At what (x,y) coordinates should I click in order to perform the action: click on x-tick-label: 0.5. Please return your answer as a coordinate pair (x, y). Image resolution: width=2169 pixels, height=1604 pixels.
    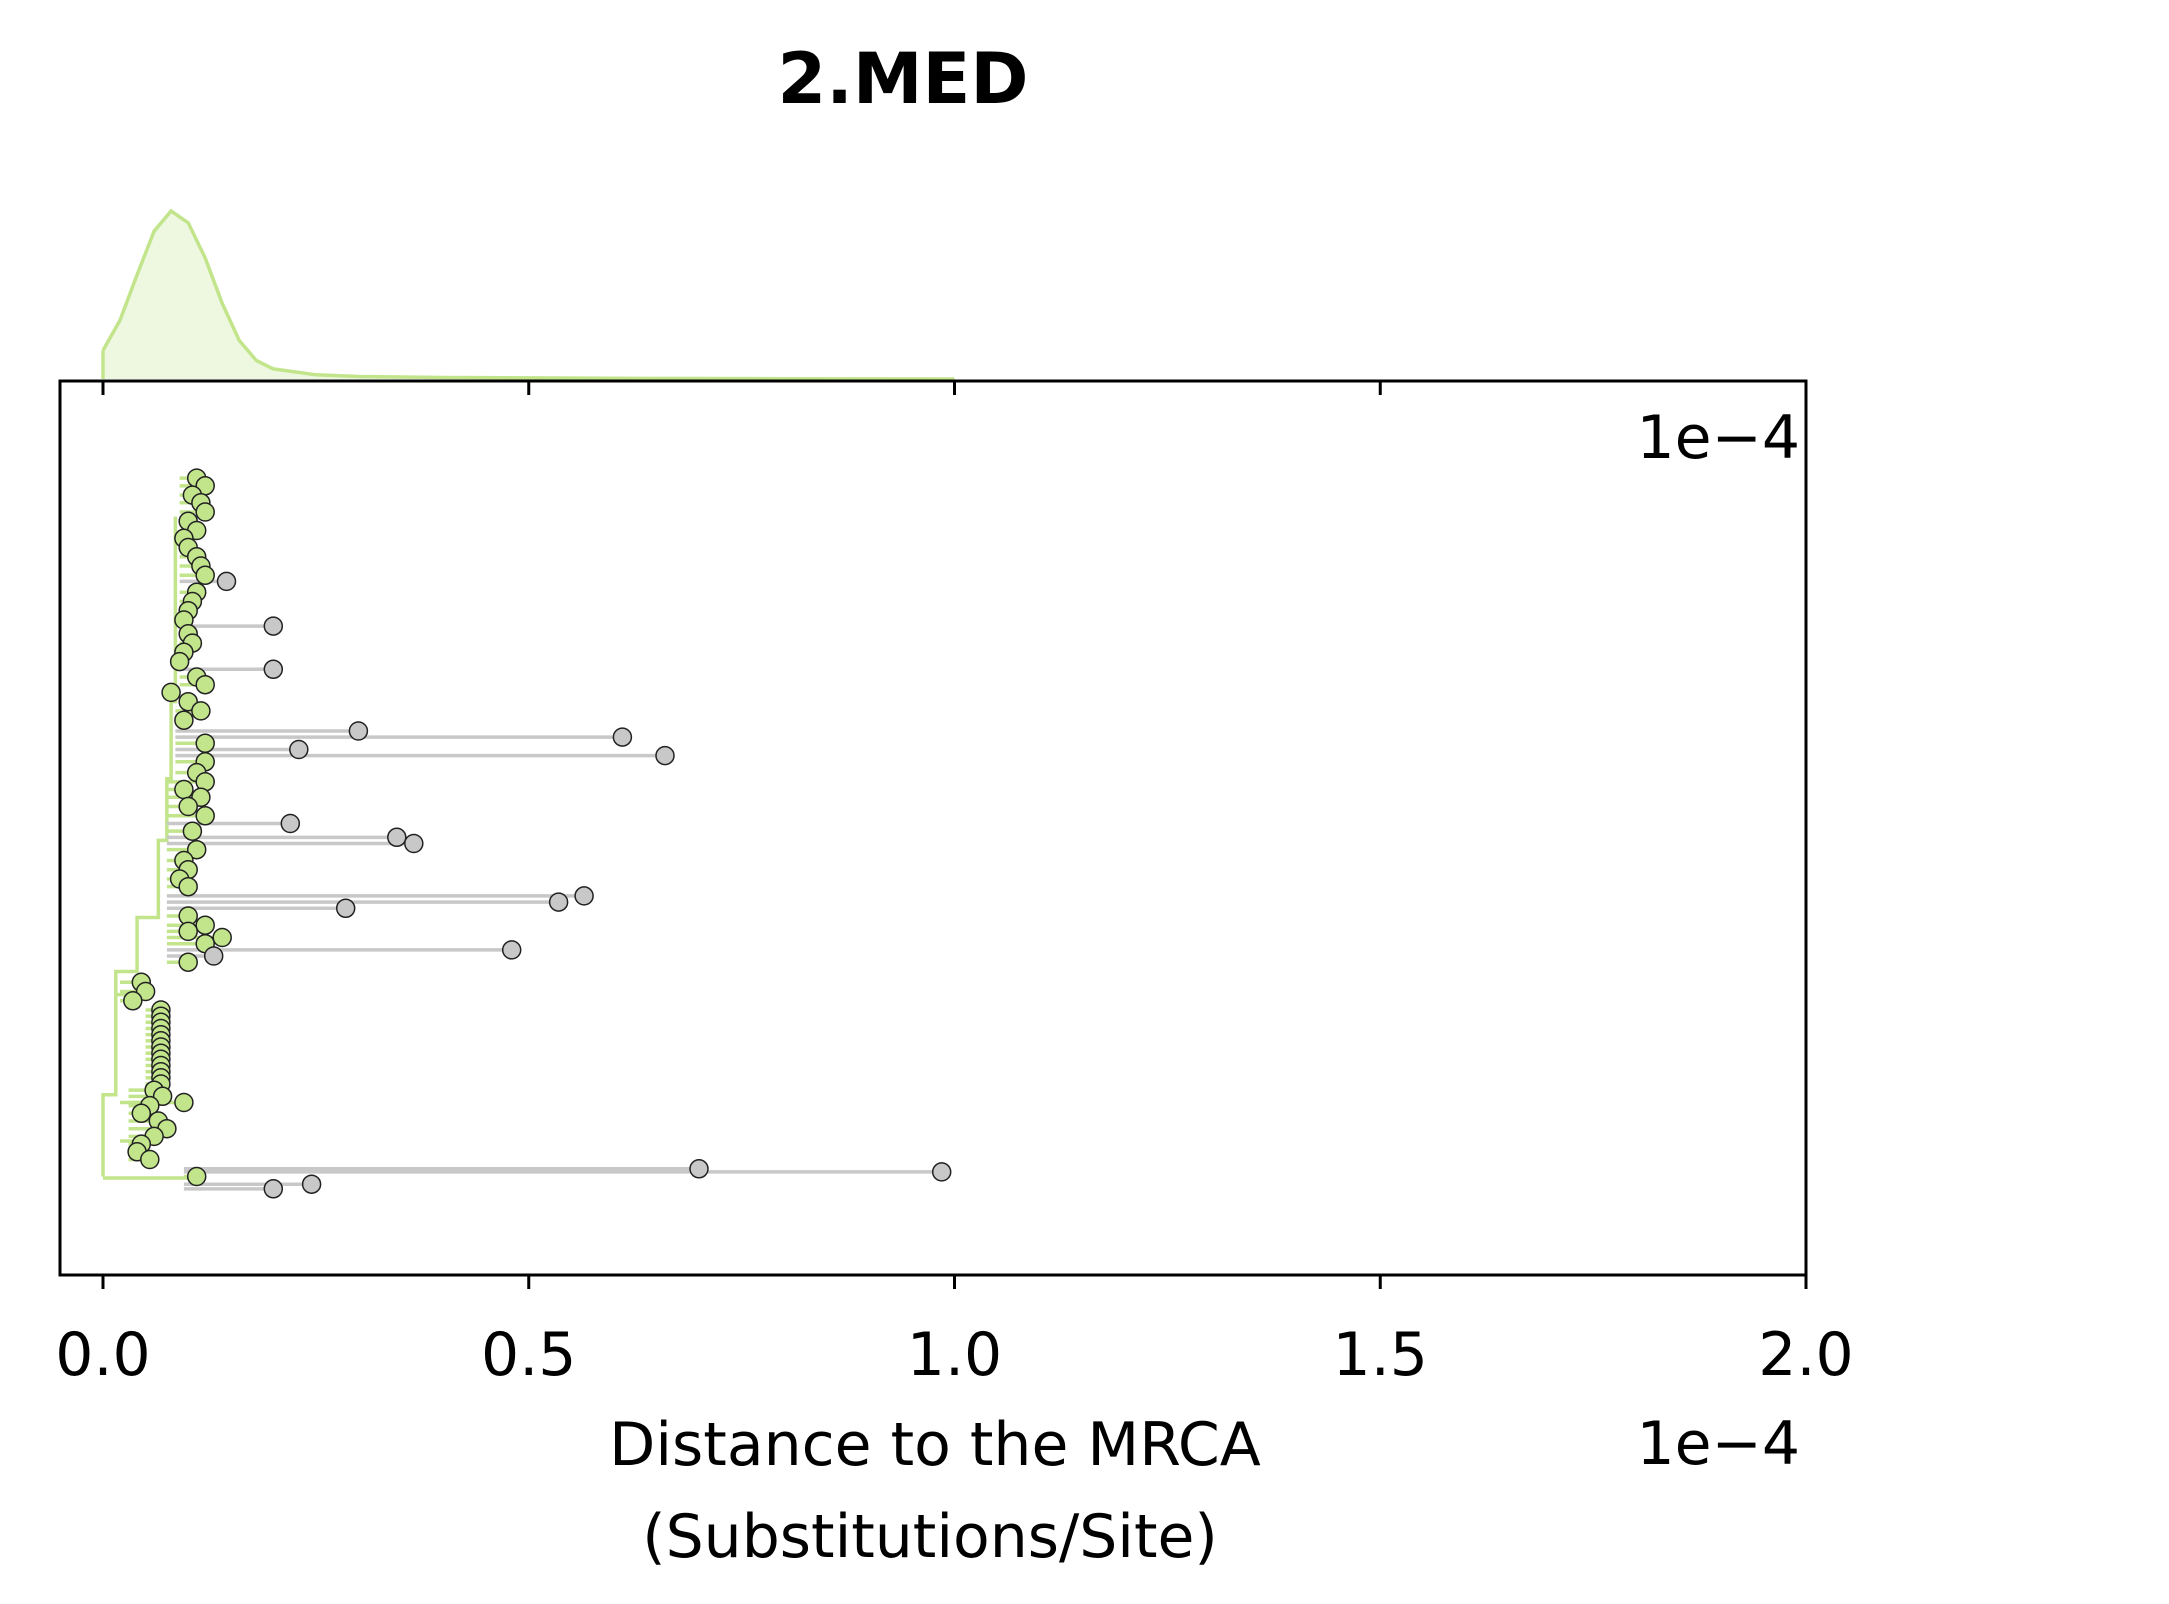
    Looking at the image, I should click on (528, 1355).